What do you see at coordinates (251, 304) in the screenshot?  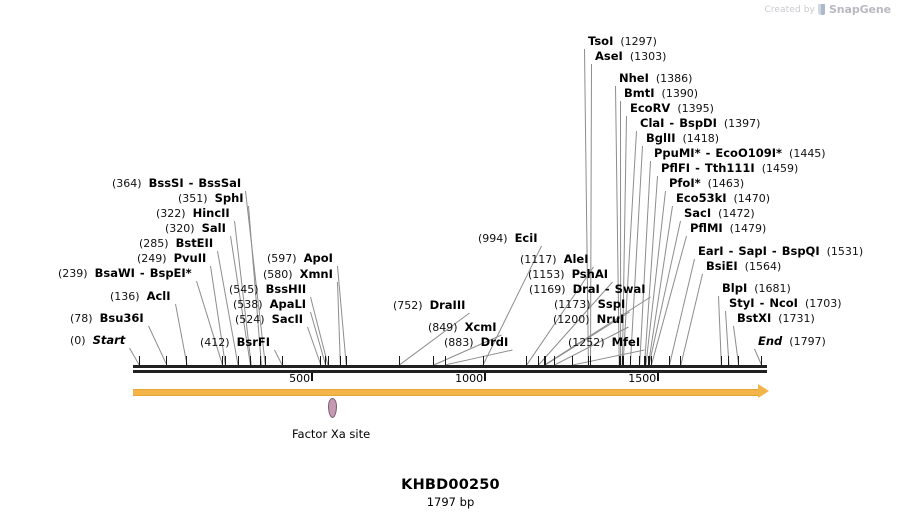 I see `enzyme-position: (538)` at bounding box center [251, 304].